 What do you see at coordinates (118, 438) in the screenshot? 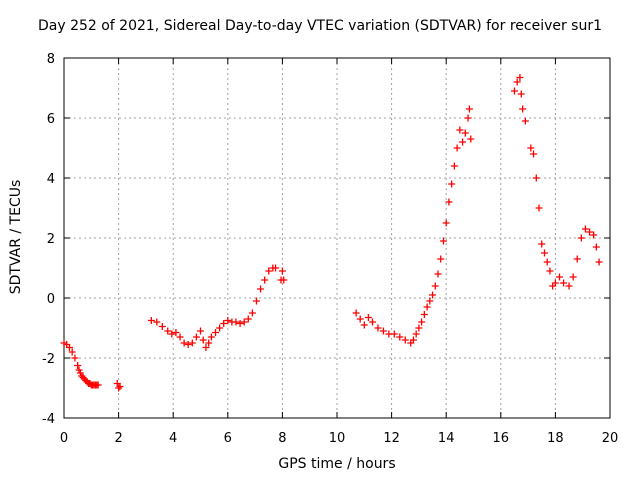
I see `x-tick-label: 2` at bounding box center [118, 438].